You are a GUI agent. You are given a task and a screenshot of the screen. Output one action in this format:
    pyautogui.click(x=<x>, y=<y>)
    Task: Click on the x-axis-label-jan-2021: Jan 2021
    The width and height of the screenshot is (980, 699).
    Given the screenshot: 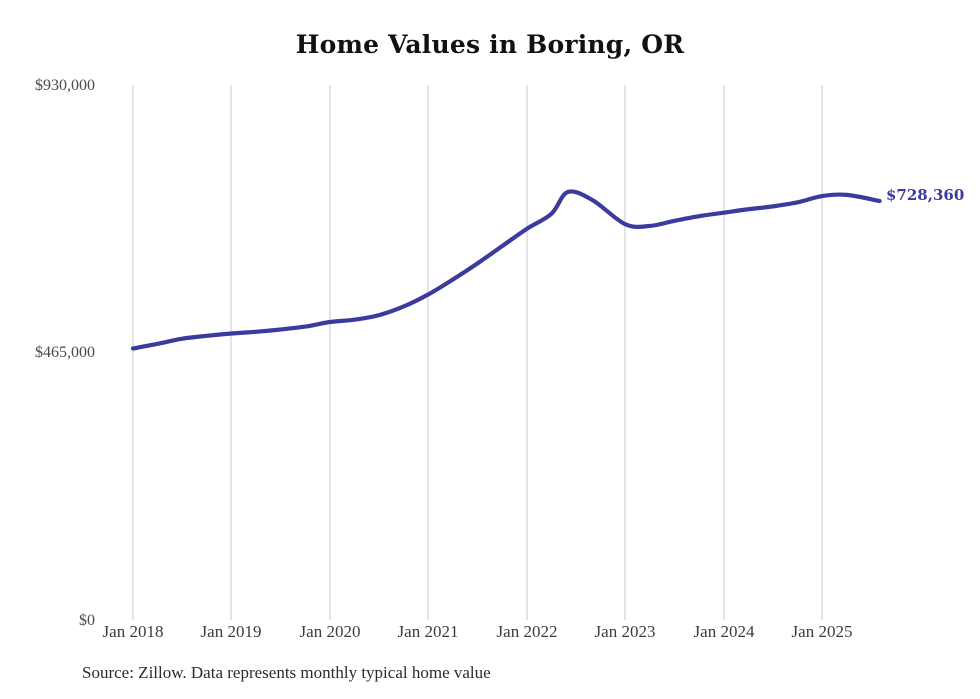 What is the action you would take?
    pyautogui.click(x=428, y=631)
    